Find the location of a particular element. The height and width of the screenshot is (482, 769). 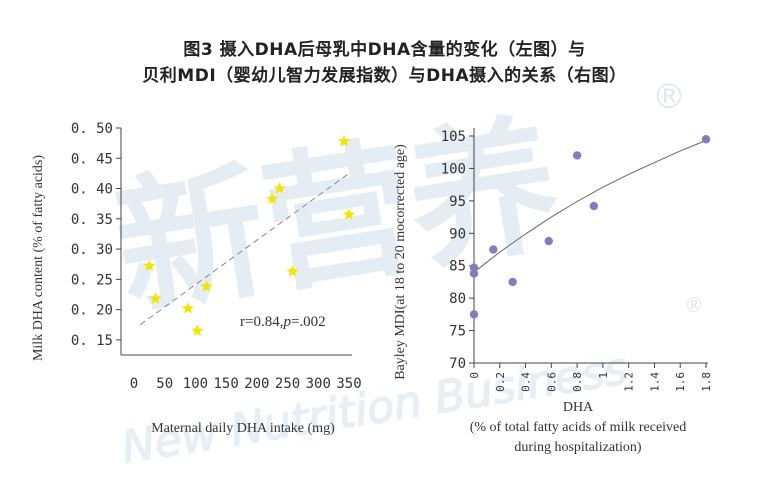

right-y-tick-label: 85 is located at coordinates (457, 267).